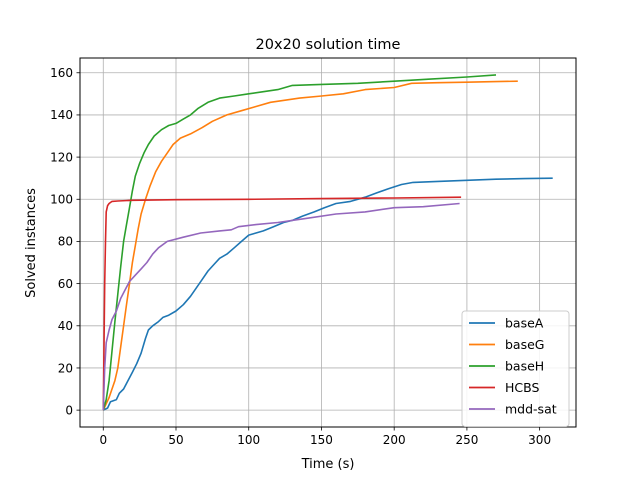 This screenshot has width=640, height=484. Describe the element at coordinates (61, 200) in the screenshot. I see `y-tick-label: 100` at that location.